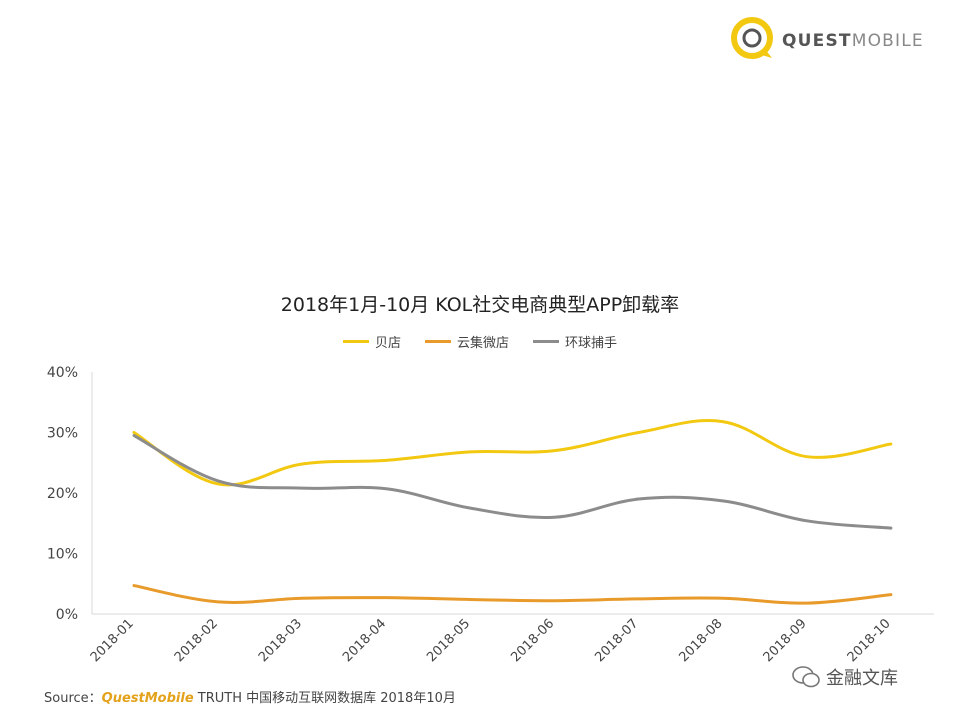 The height and width of the screenshot is (720, 960). What do you see at coordinates (862, 678) in the screenshot?
I see `watermark-text: 金融文库` at bounding box center [862, 678].